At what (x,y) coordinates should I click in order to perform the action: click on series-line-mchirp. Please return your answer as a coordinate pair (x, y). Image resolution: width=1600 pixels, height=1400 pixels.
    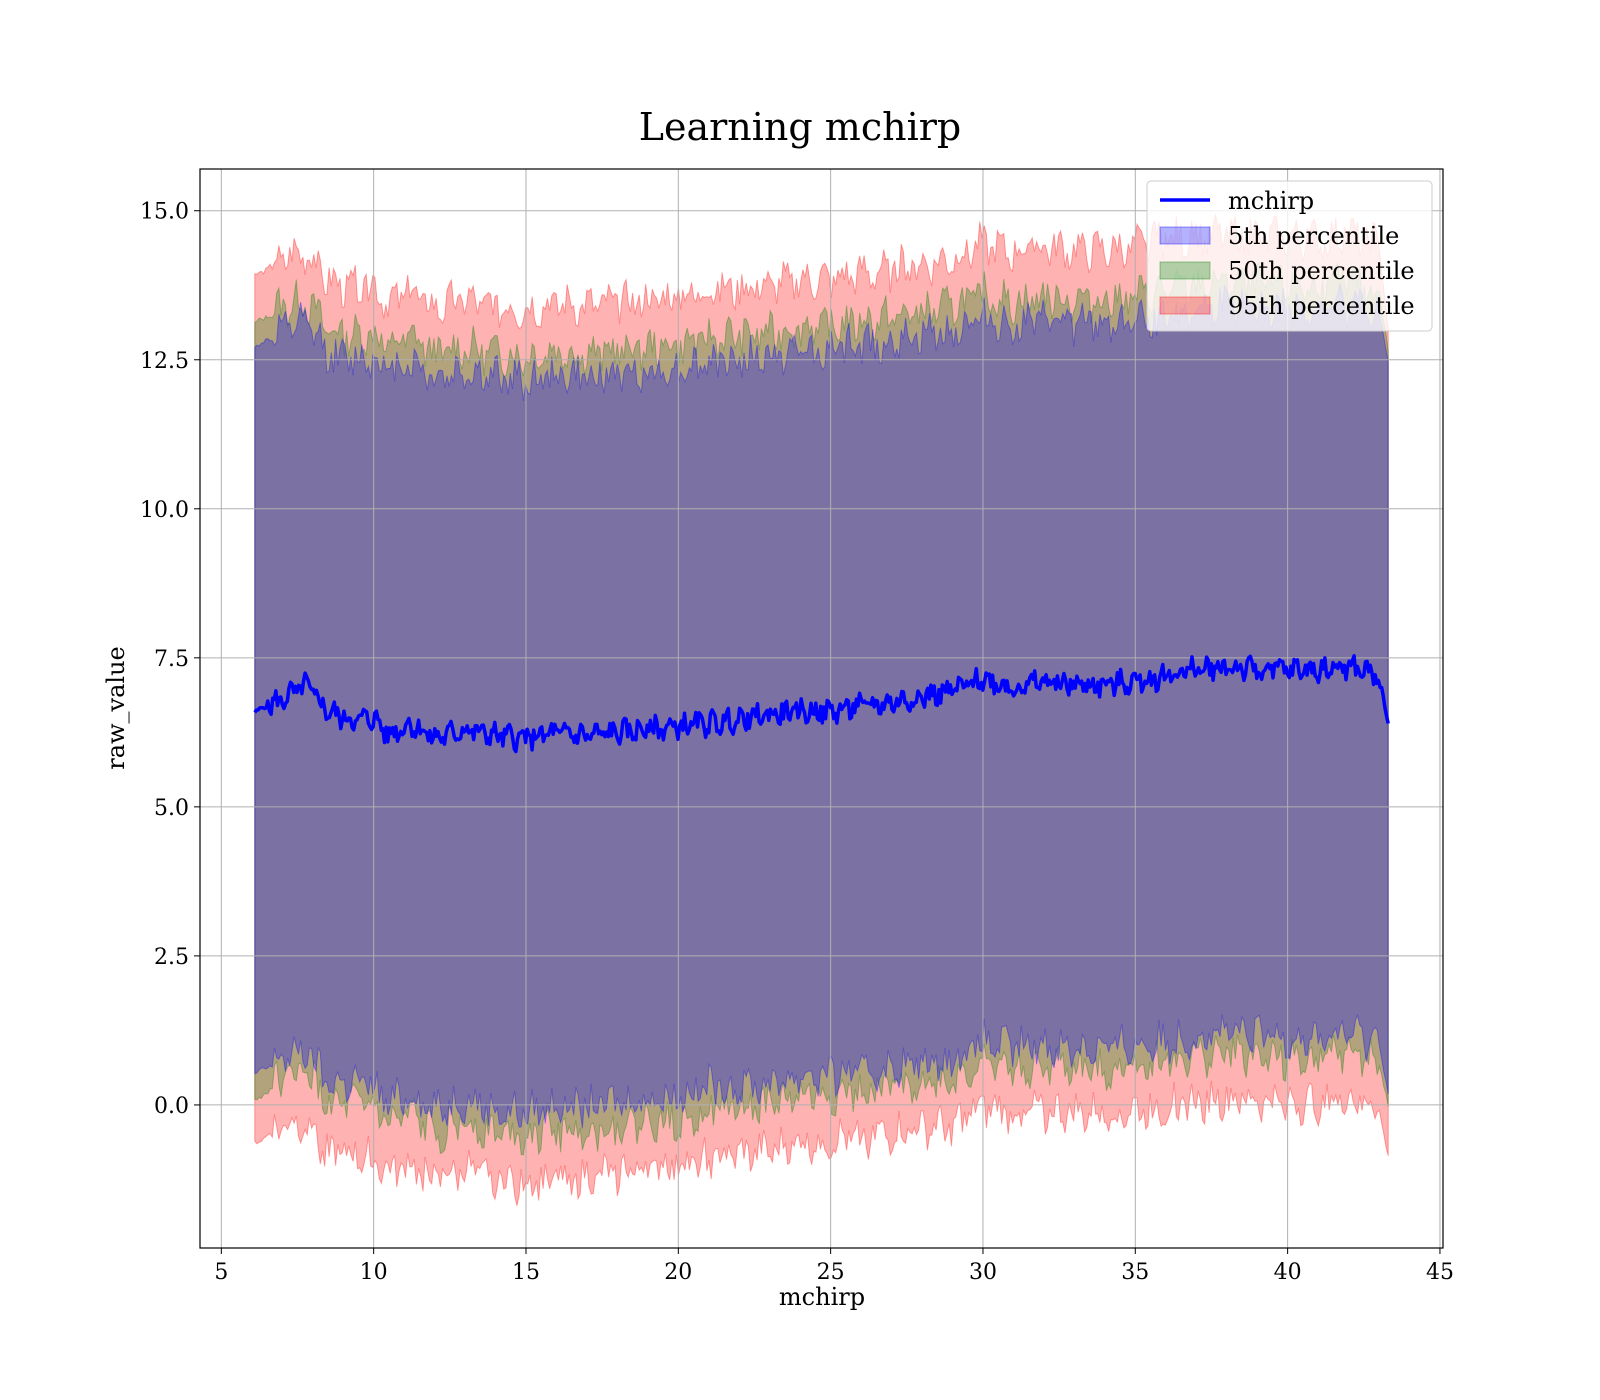
    Looking at the image, I should click on (821, 704).